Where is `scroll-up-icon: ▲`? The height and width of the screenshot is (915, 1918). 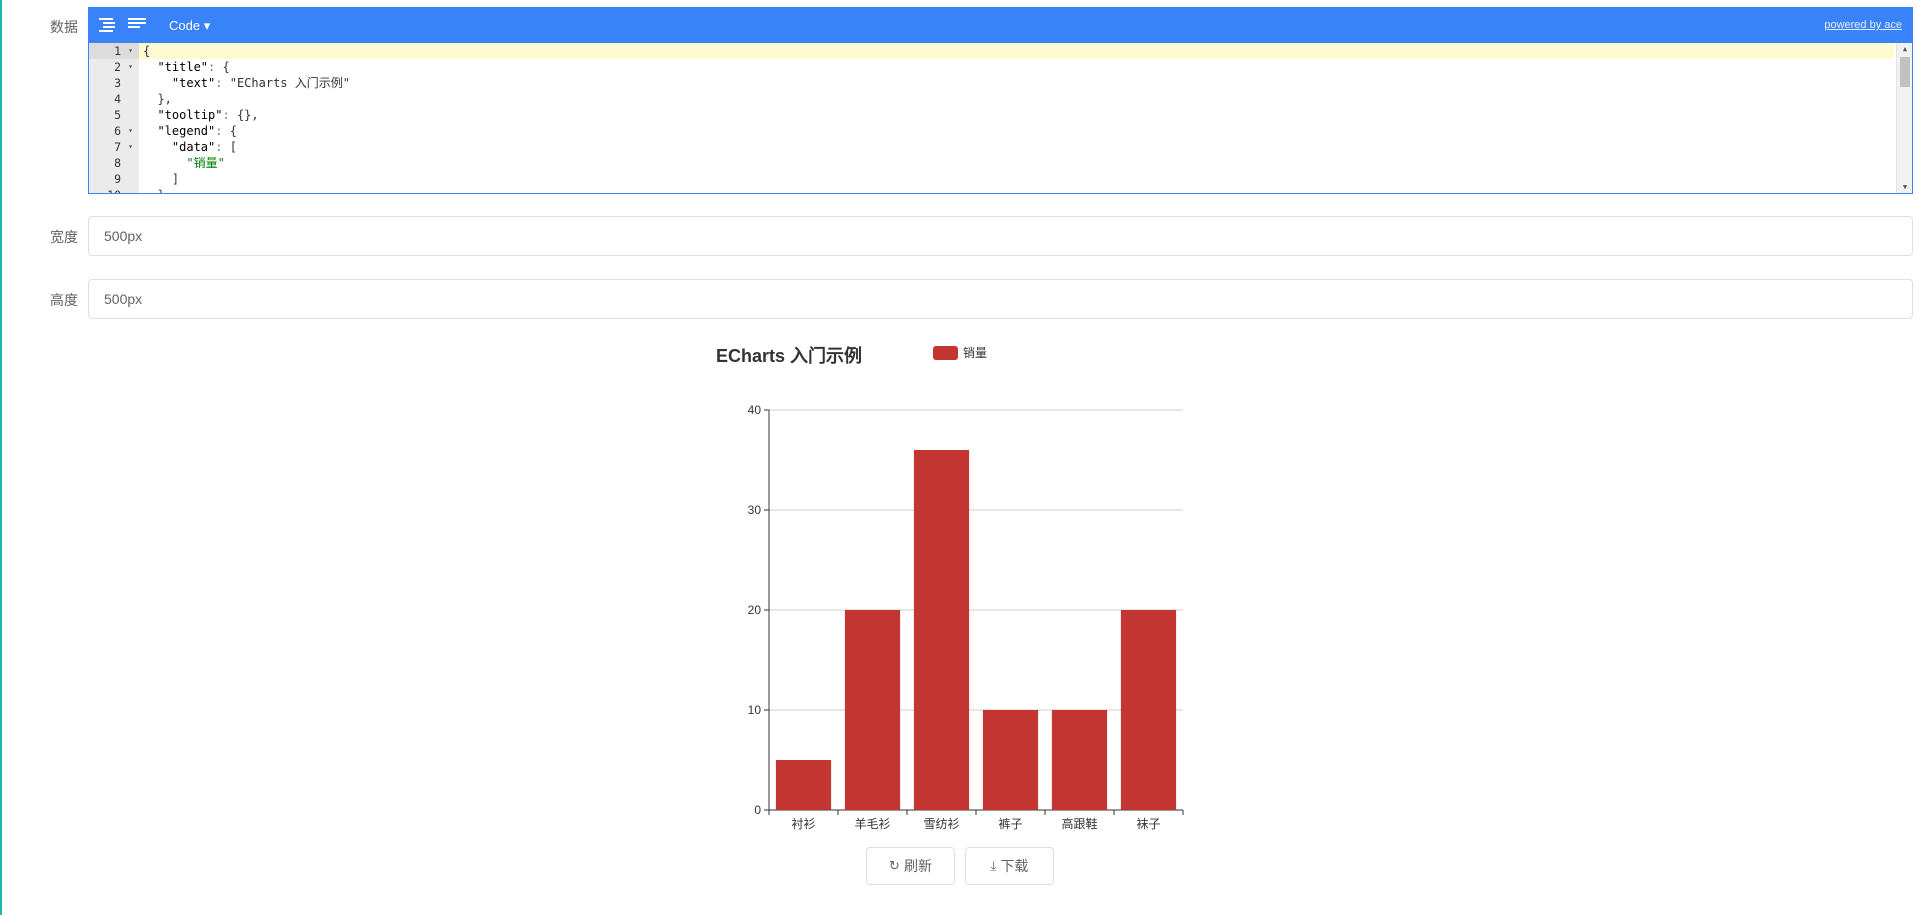
scroll-up-icon: ▲ is located at coordinates (1905, 49).